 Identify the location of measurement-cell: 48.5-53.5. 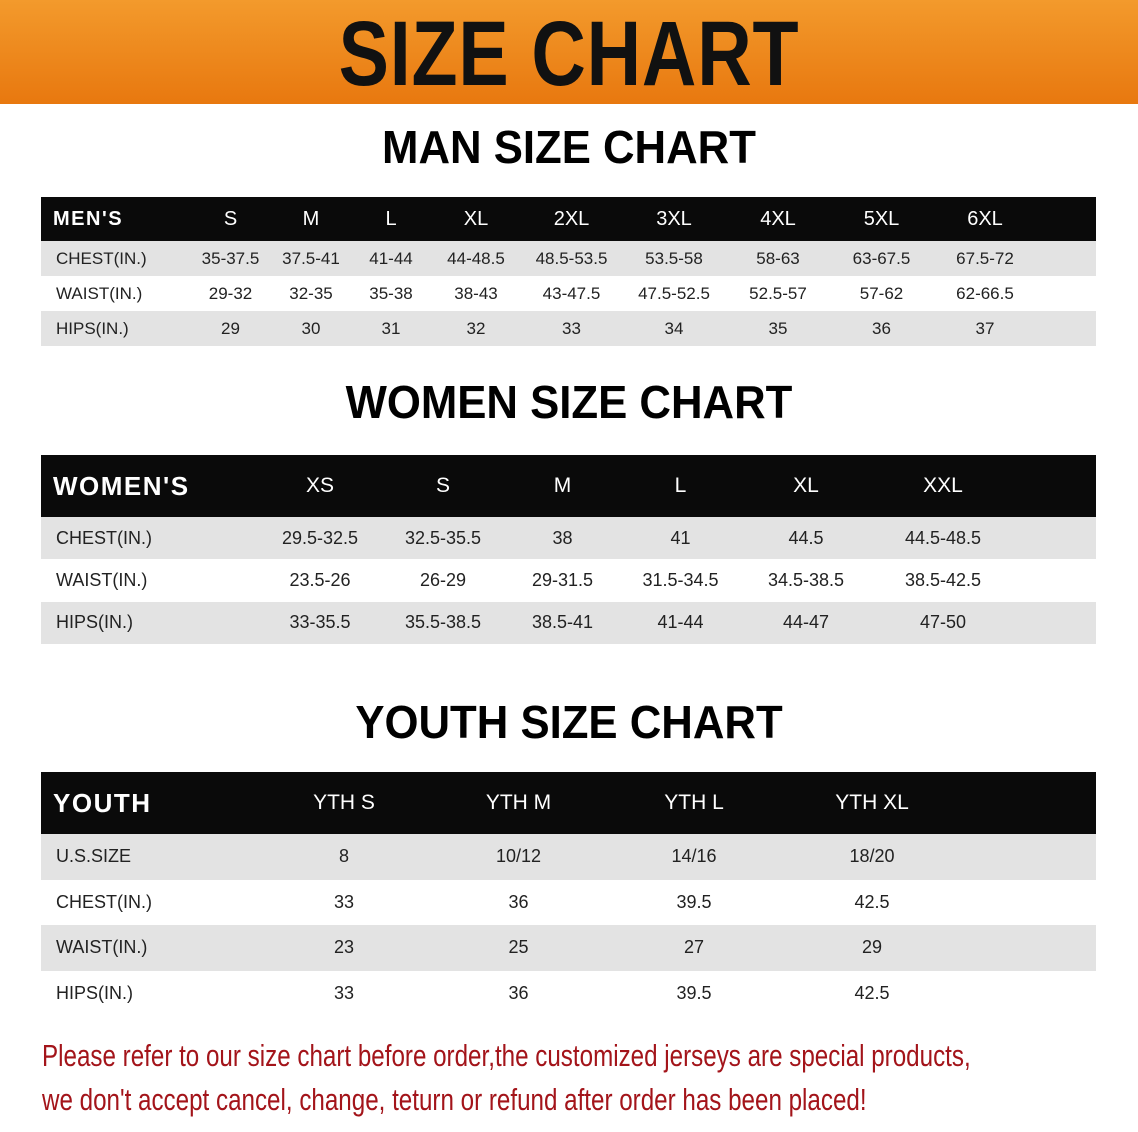
(571, 258).